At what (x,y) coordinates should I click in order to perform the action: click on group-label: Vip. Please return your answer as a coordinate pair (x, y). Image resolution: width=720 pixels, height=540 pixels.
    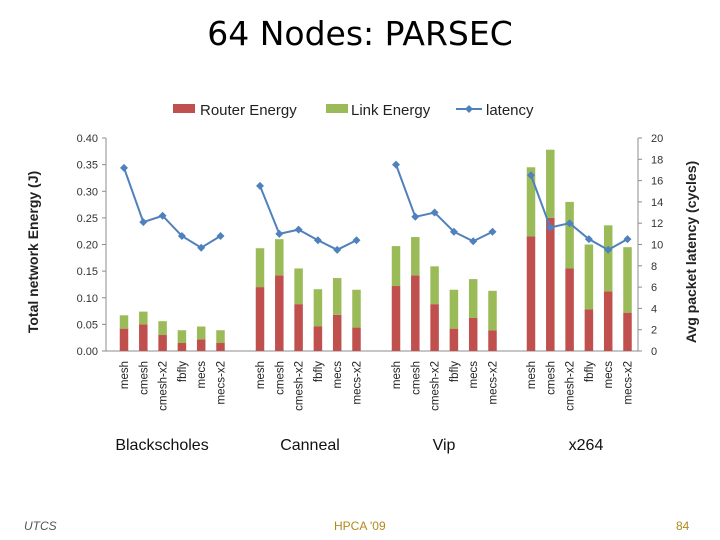
    Looking at the image, I should click on (444, 445).